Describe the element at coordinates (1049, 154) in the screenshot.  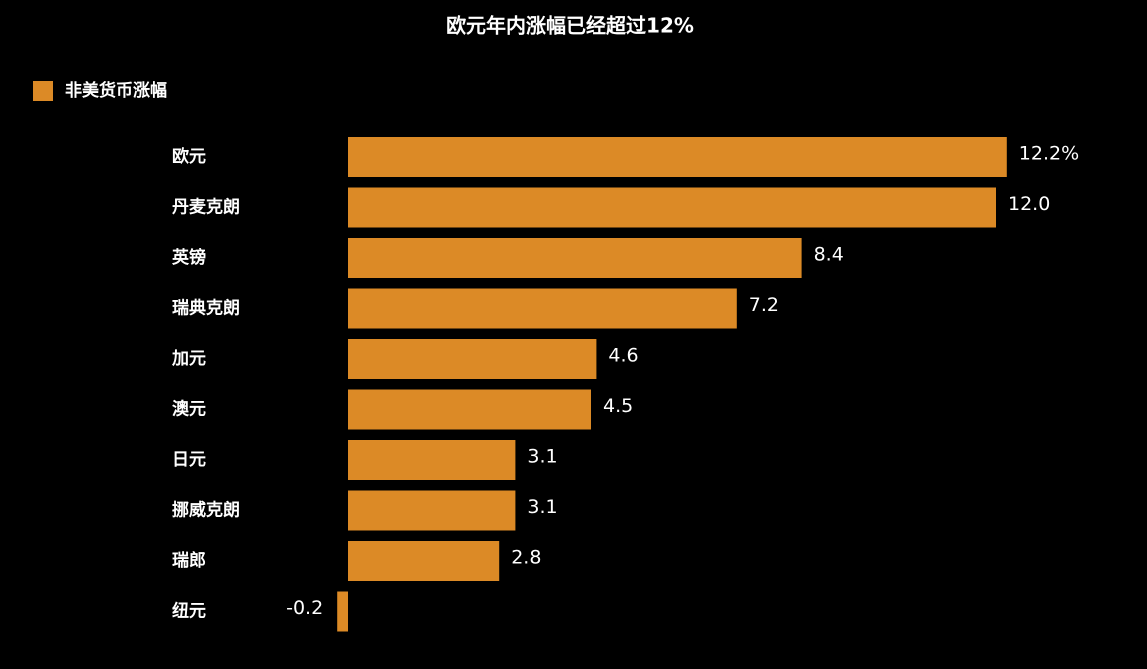
I see `data-label: 12.2%` at that location.